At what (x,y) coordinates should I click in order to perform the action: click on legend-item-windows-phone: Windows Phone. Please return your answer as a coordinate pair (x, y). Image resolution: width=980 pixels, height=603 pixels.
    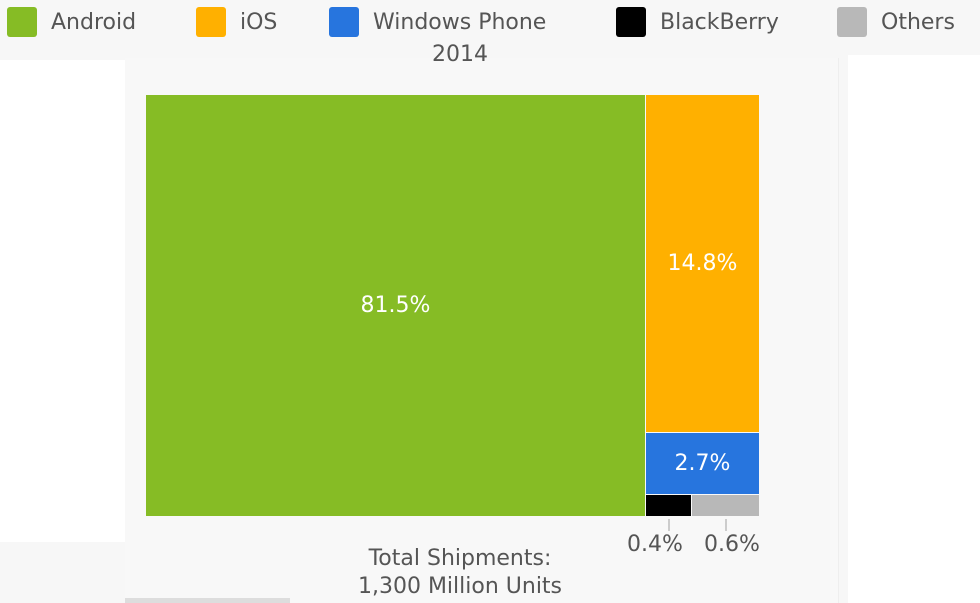
    Looking at the image, I should click on (437, 22).